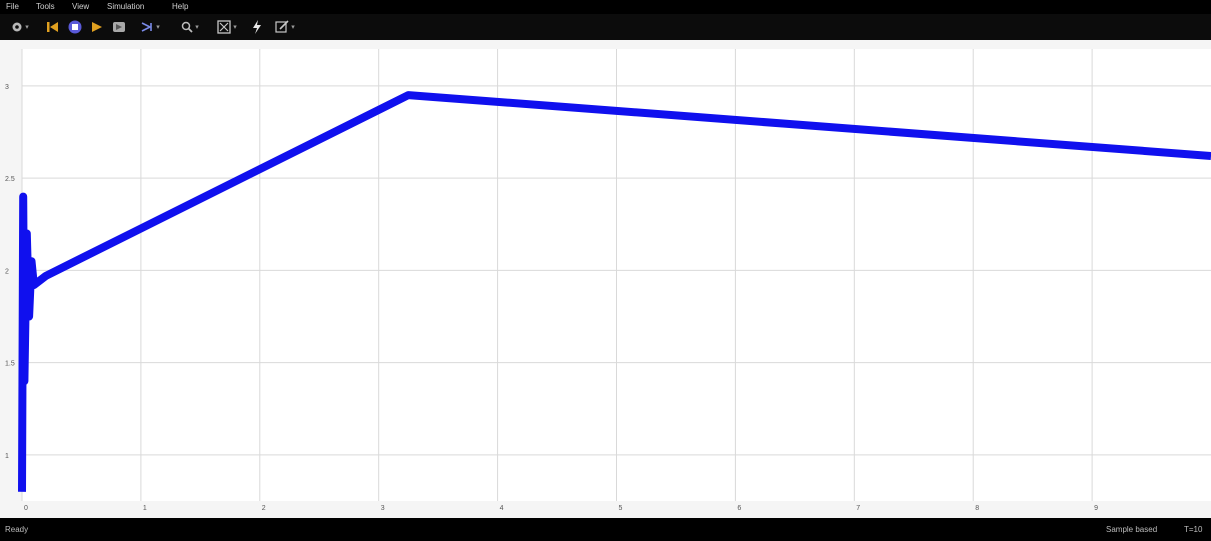 Image resolution: width=1211 pixels, height=541 pixels. I want to click on trigger-button, so click(257, 27).